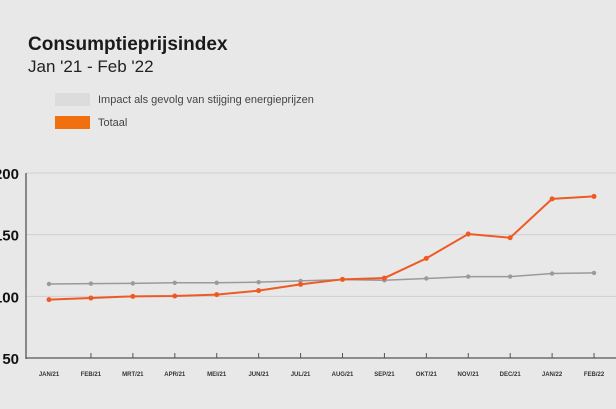  Describe the element at coordinates (343, 375) in the screenshot. I see `x-tick-label: AUG/21` at that location.